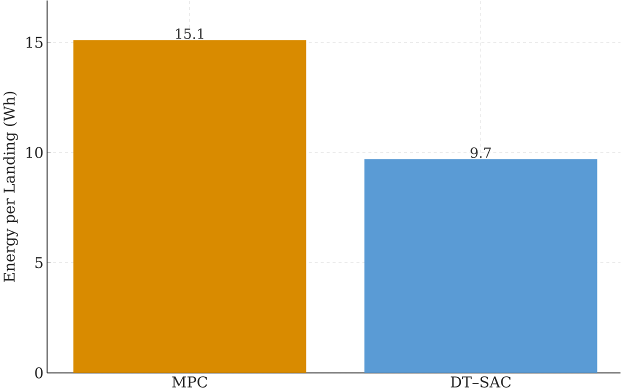  Describe the element at coordinates (10, 187) in the screenshot. I see `y-axis-title: Energy per Landing (Wh)` at that location.